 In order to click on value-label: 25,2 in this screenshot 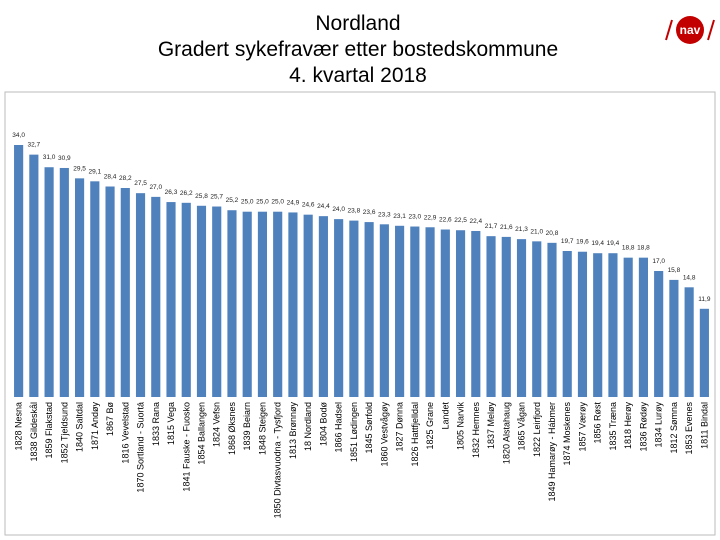, I will do `click(232, 200)`.